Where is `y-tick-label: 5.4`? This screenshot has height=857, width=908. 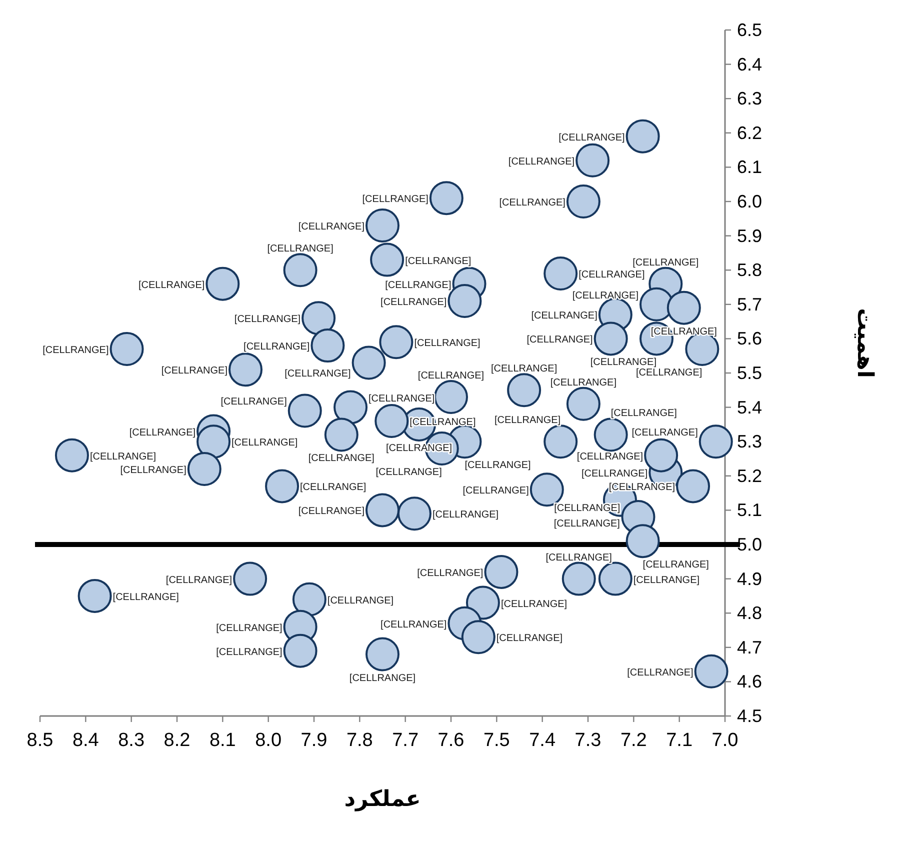
y-tick-label: 5.4 is located at coordinates (749, 407).